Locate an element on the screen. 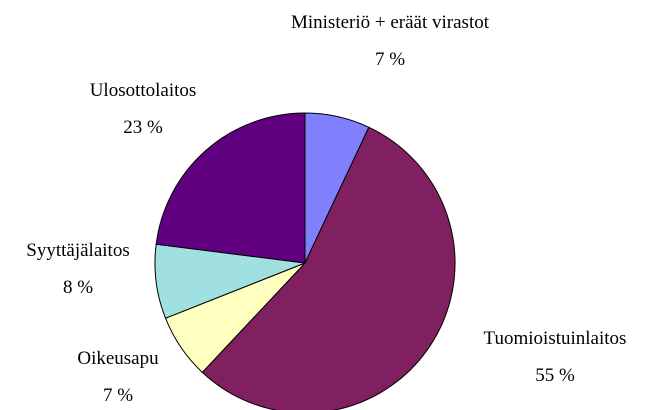 This screenshot has width=665, height=410. slice-label: Oikeusapu 7 % is located at coordinates (118, 375).